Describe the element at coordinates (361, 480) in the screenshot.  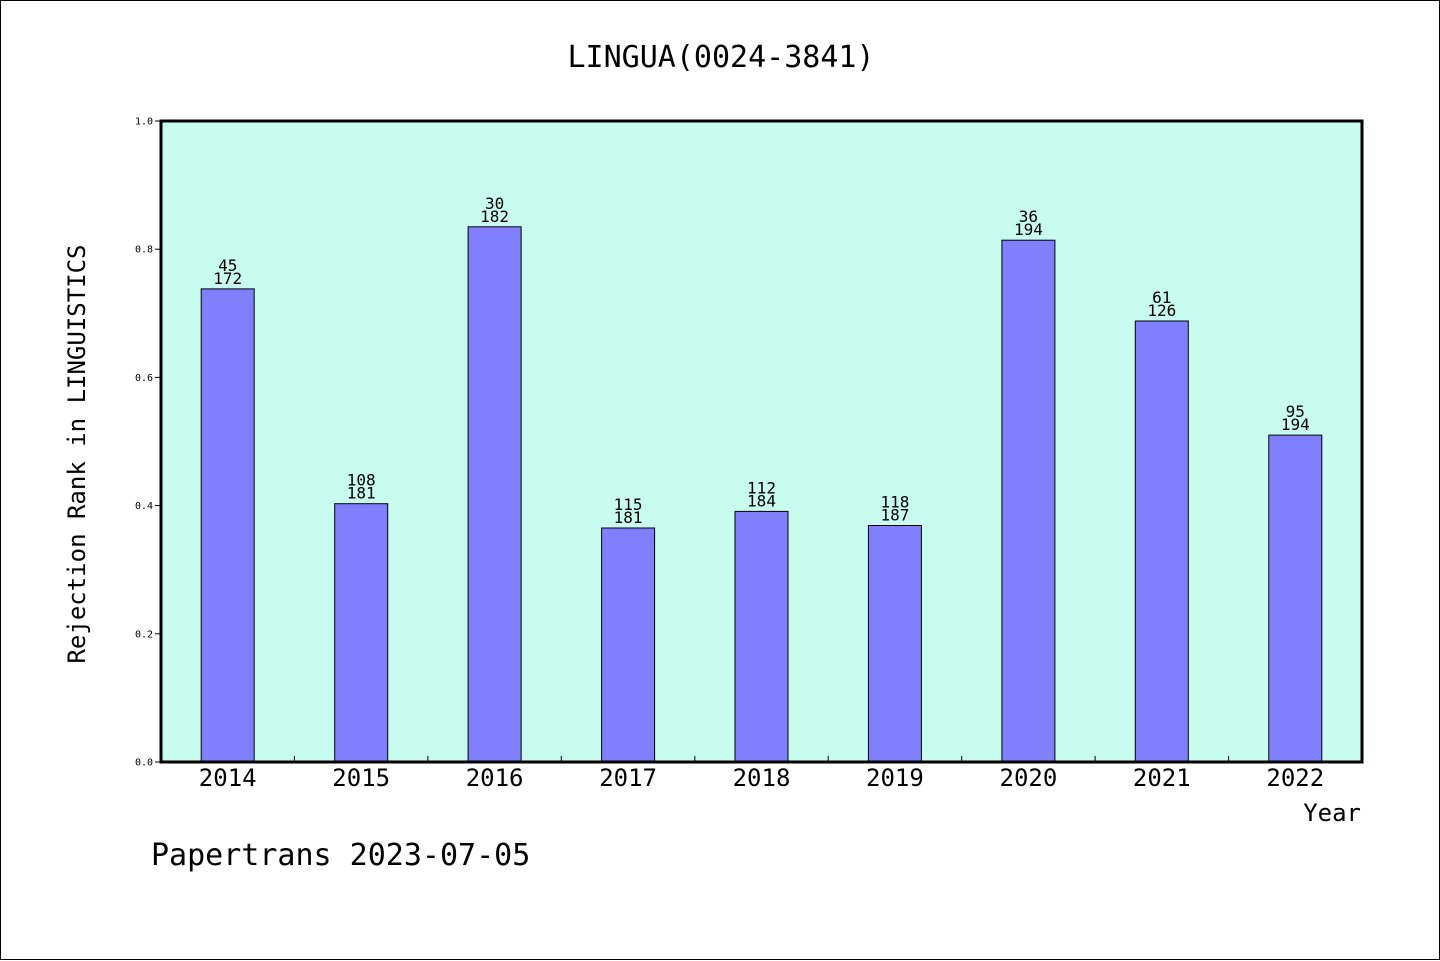
I see `bar-rank-label: 108` at that location.